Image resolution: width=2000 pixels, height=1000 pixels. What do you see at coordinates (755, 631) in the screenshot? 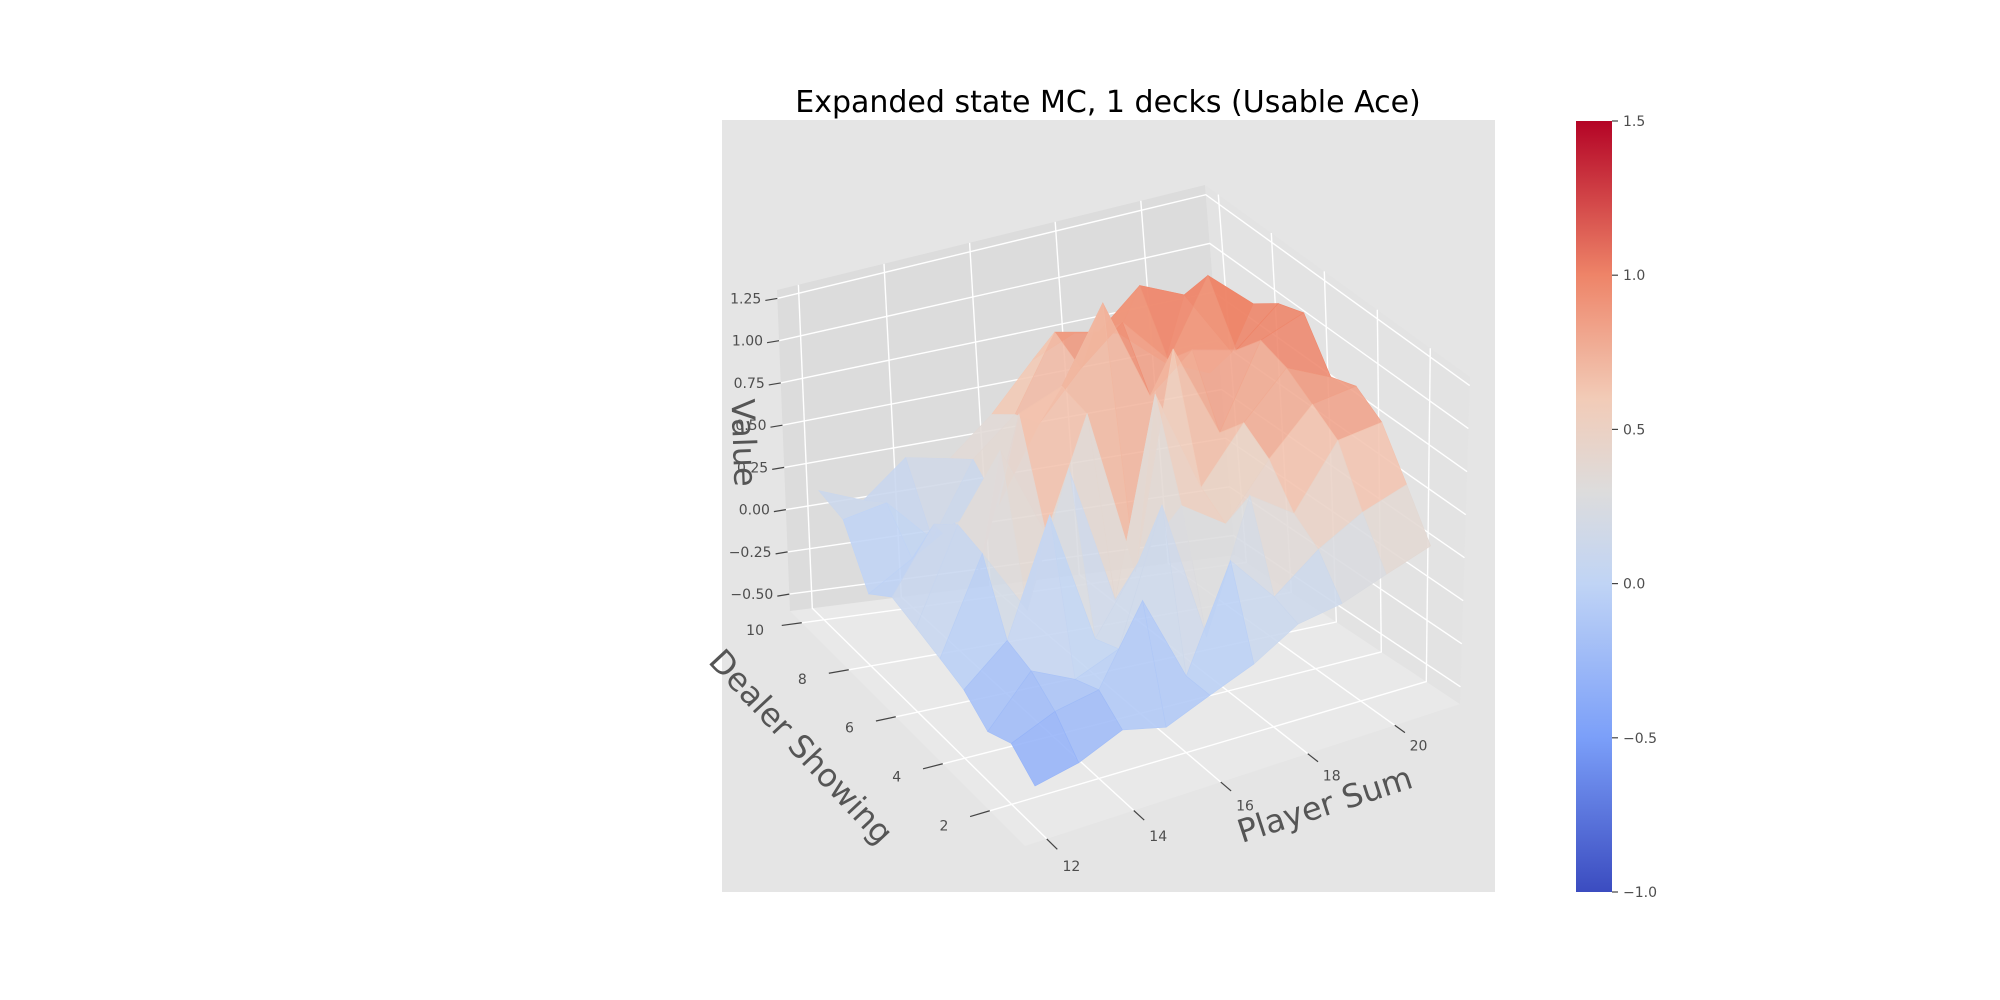
I see `y-tick-label: 10` at bounding box center [755, 631].